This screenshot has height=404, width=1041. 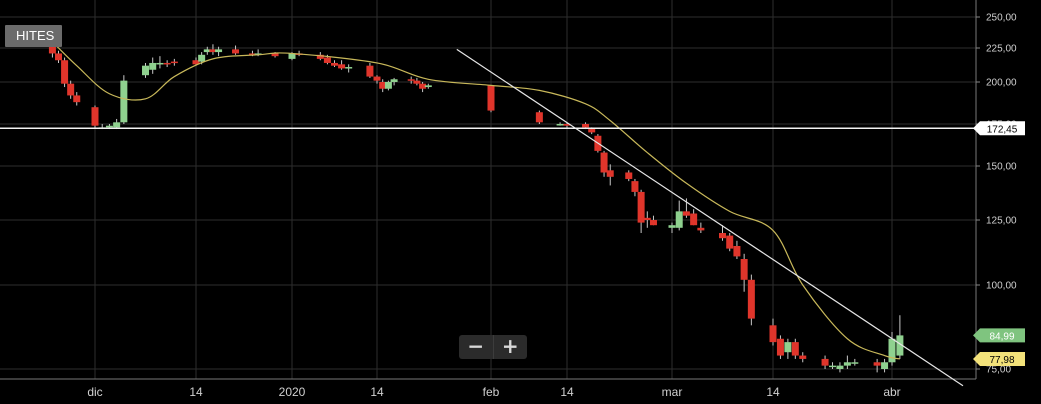 I want to click on horizontal-line-tag-text: 172,45, so click(x=1002, y=129).